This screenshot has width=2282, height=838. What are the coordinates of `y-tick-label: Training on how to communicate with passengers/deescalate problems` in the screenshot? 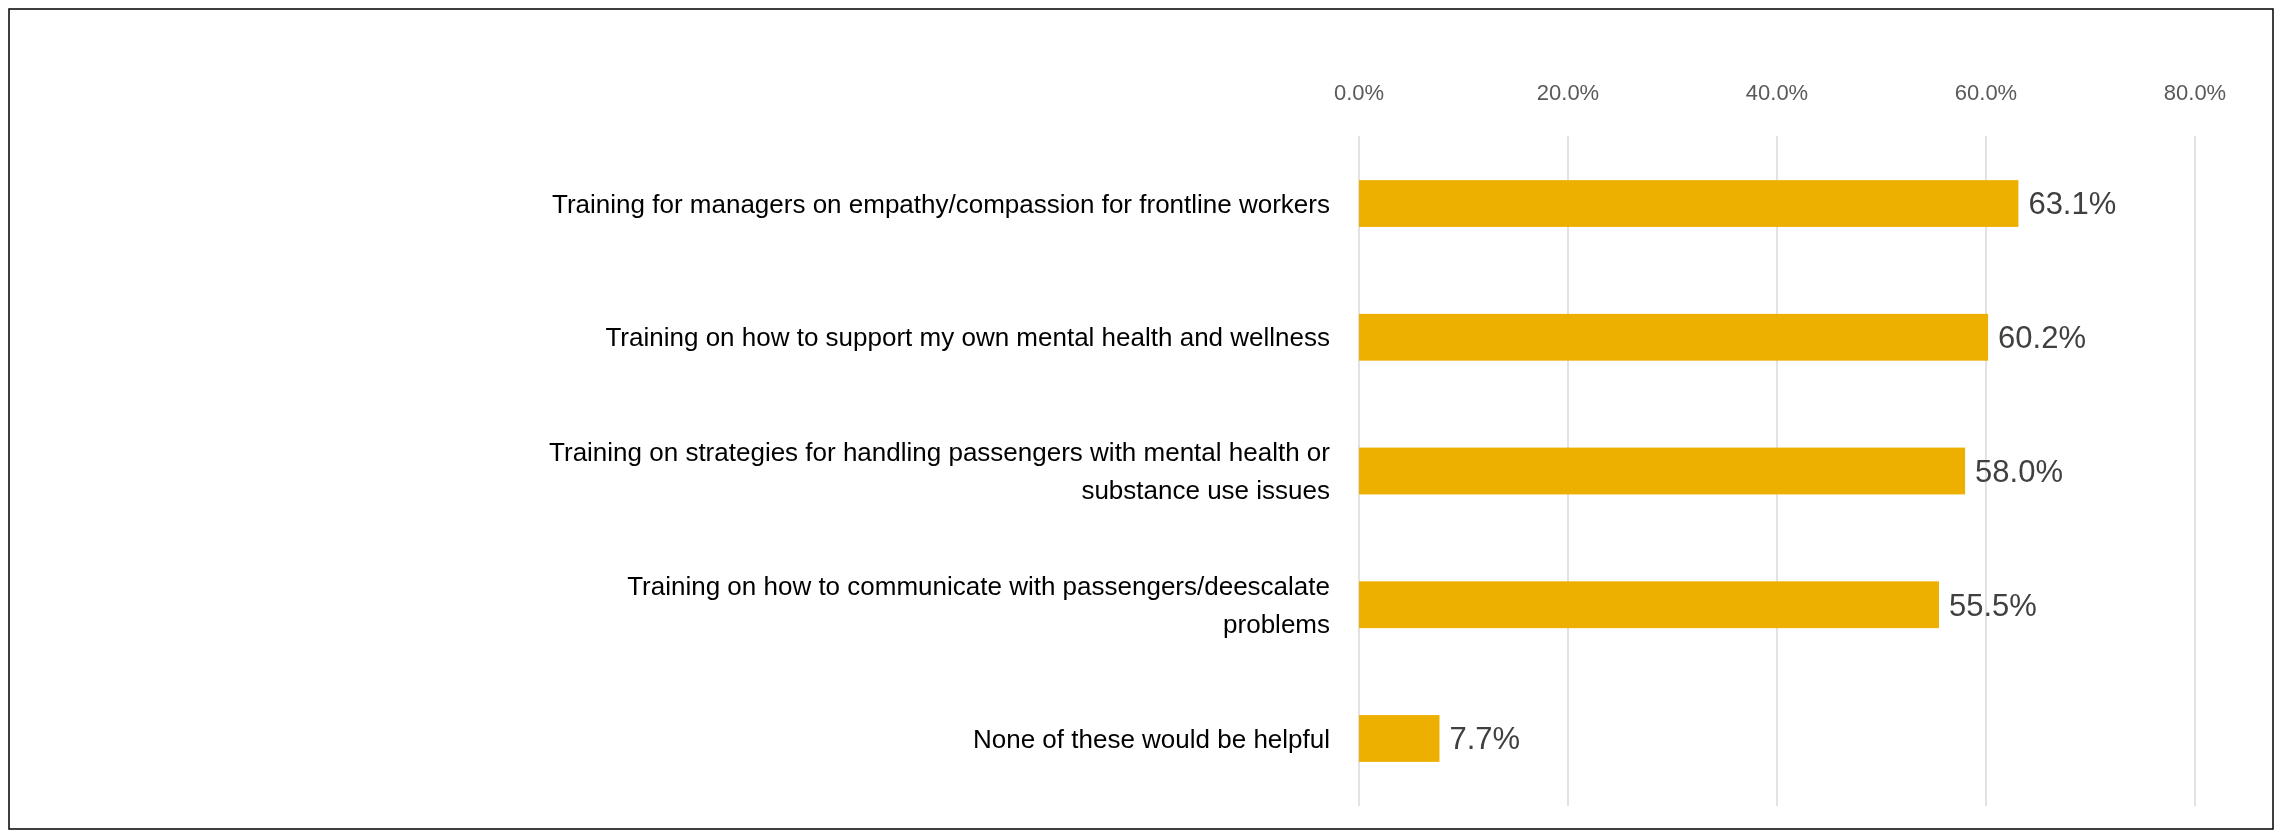 It's located at (978, 604).